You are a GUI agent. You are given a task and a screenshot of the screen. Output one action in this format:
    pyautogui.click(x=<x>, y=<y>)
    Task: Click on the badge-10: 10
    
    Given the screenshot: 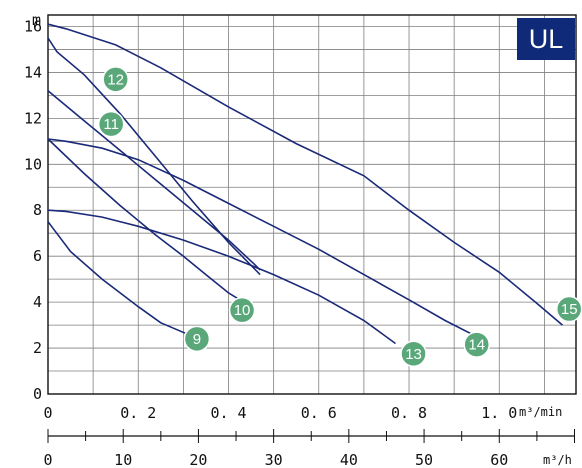 What is the action you would take?
    pyautogui.click(x=242, y=310)
    